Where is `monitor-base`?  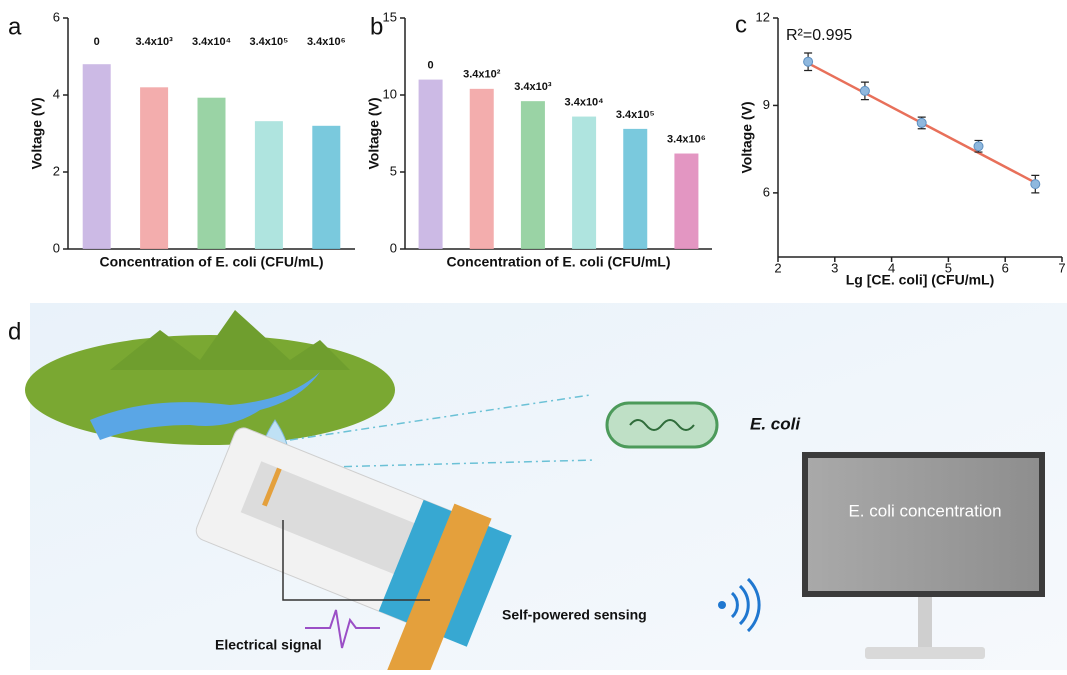 monitor-base is located at coordinates (925, 653).